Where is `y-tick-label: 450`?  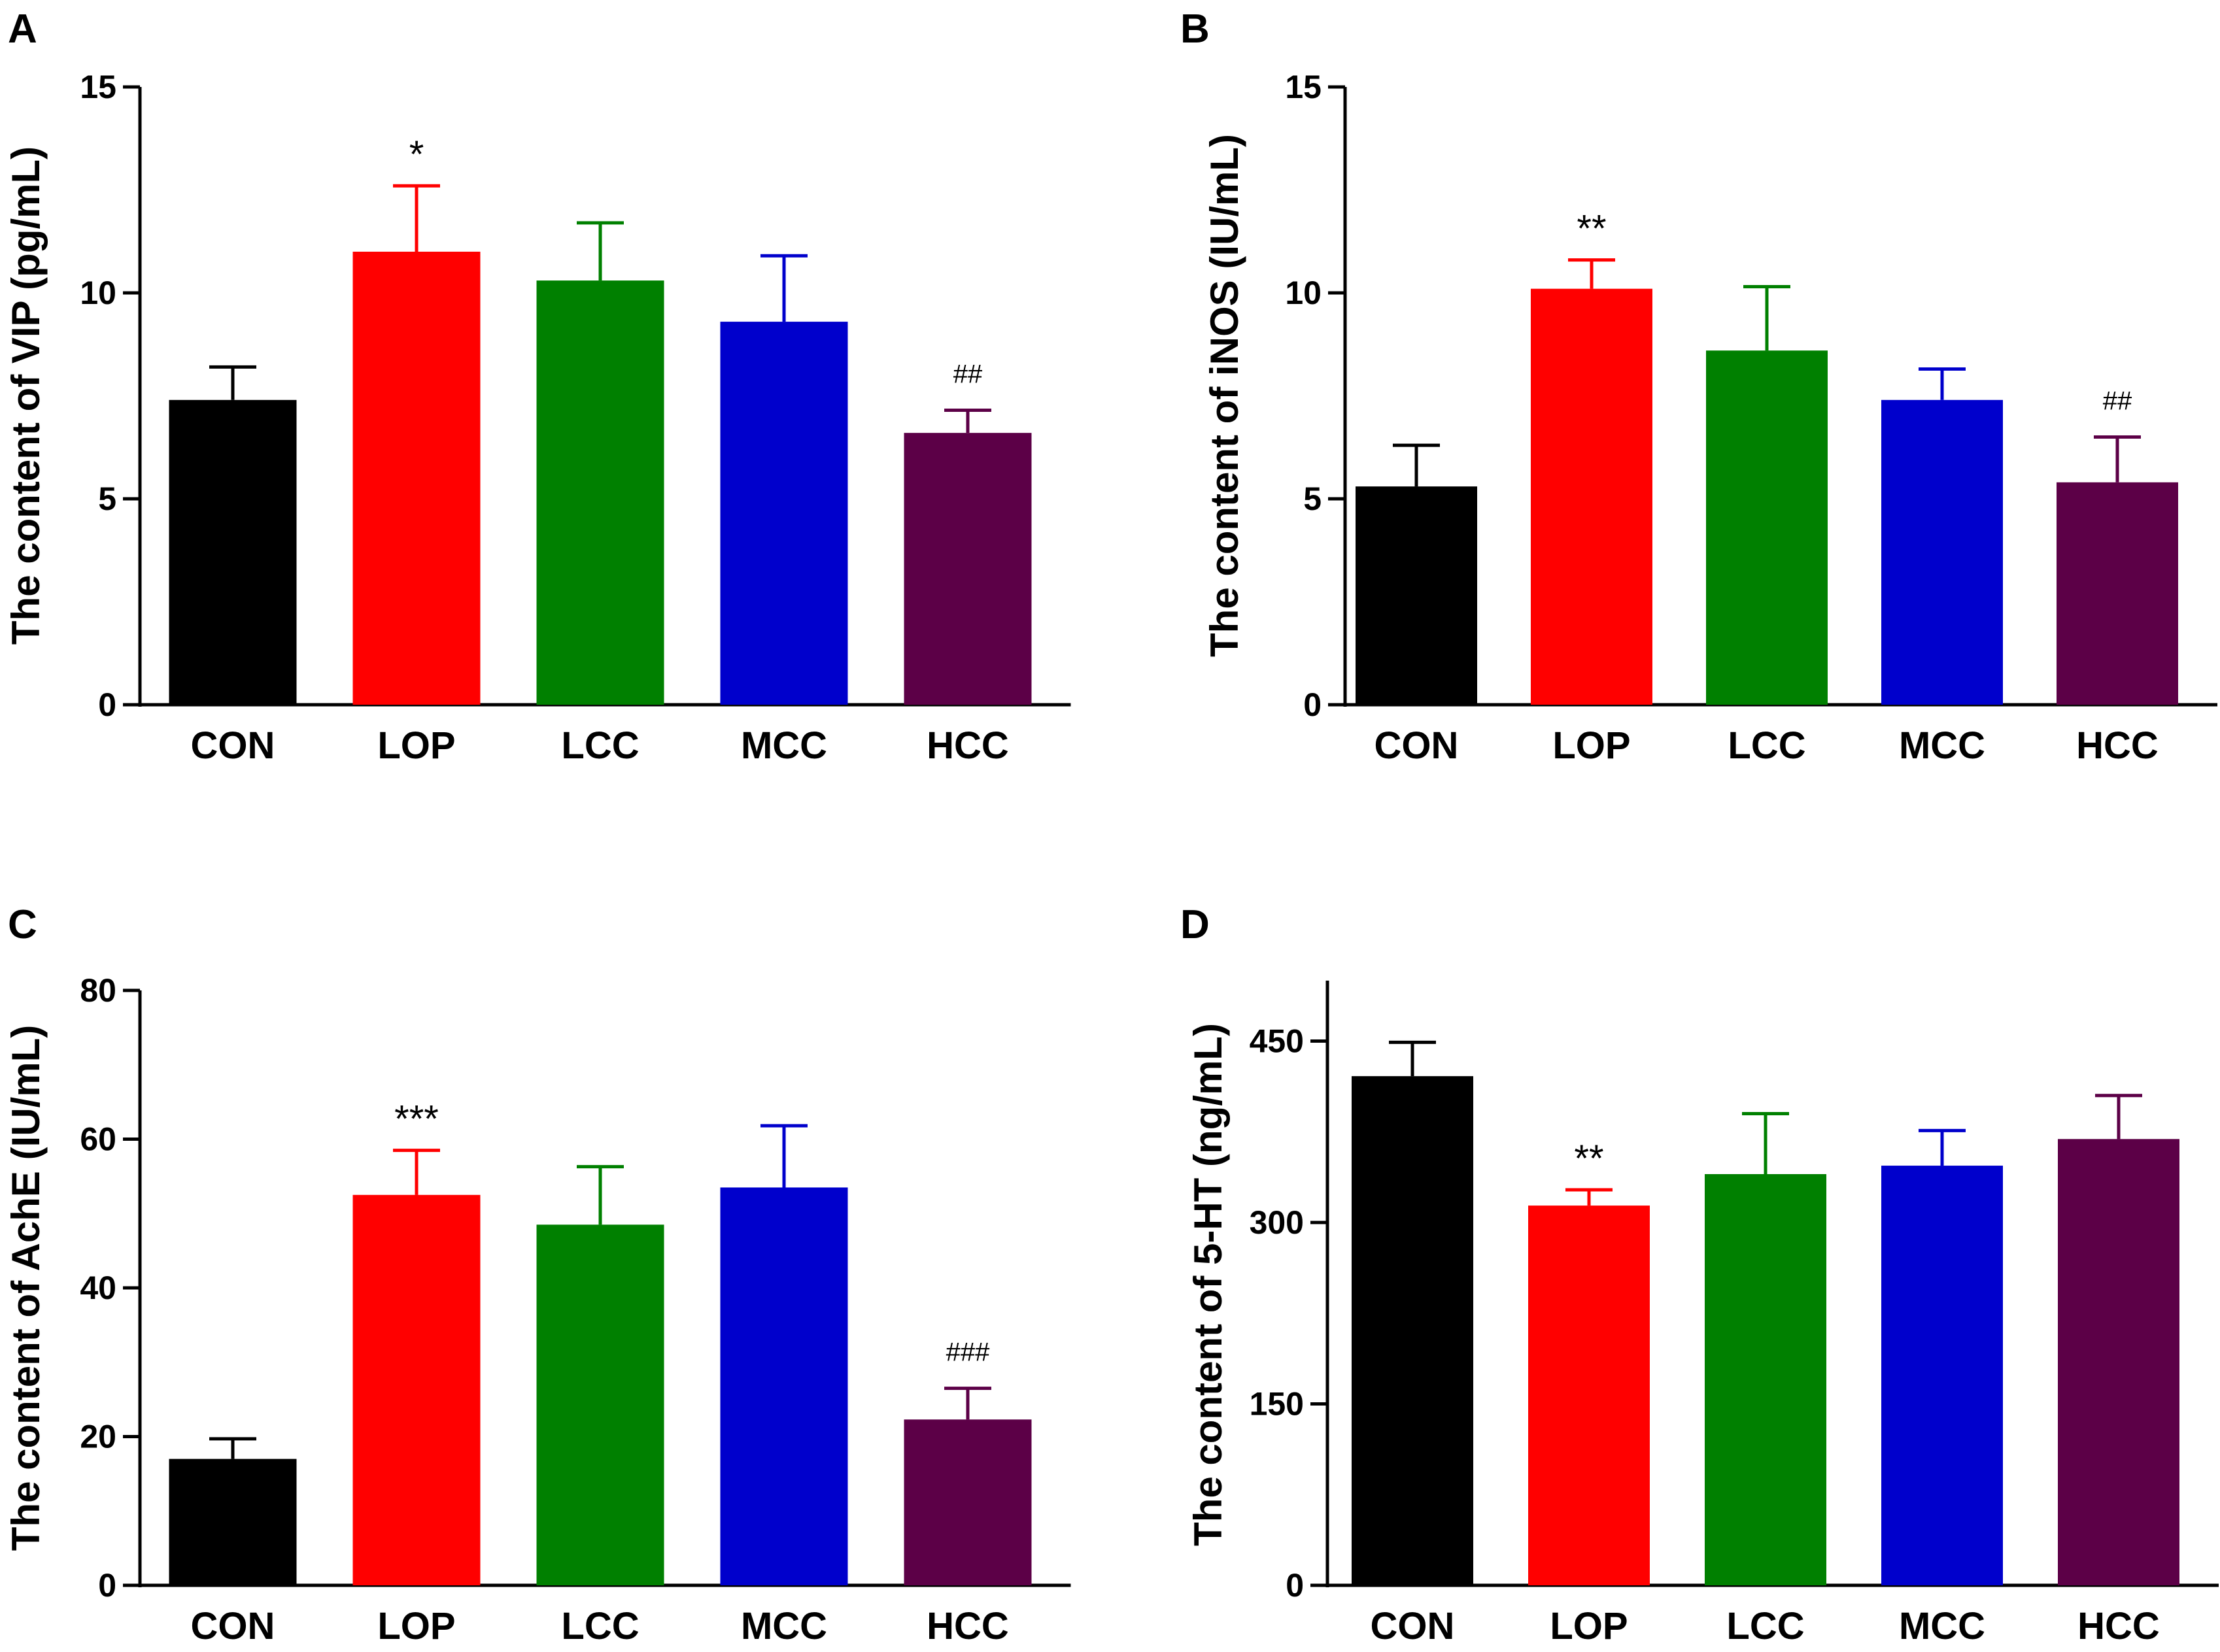
y-tick-label: 450 is located at coordinates (1277, 1041).